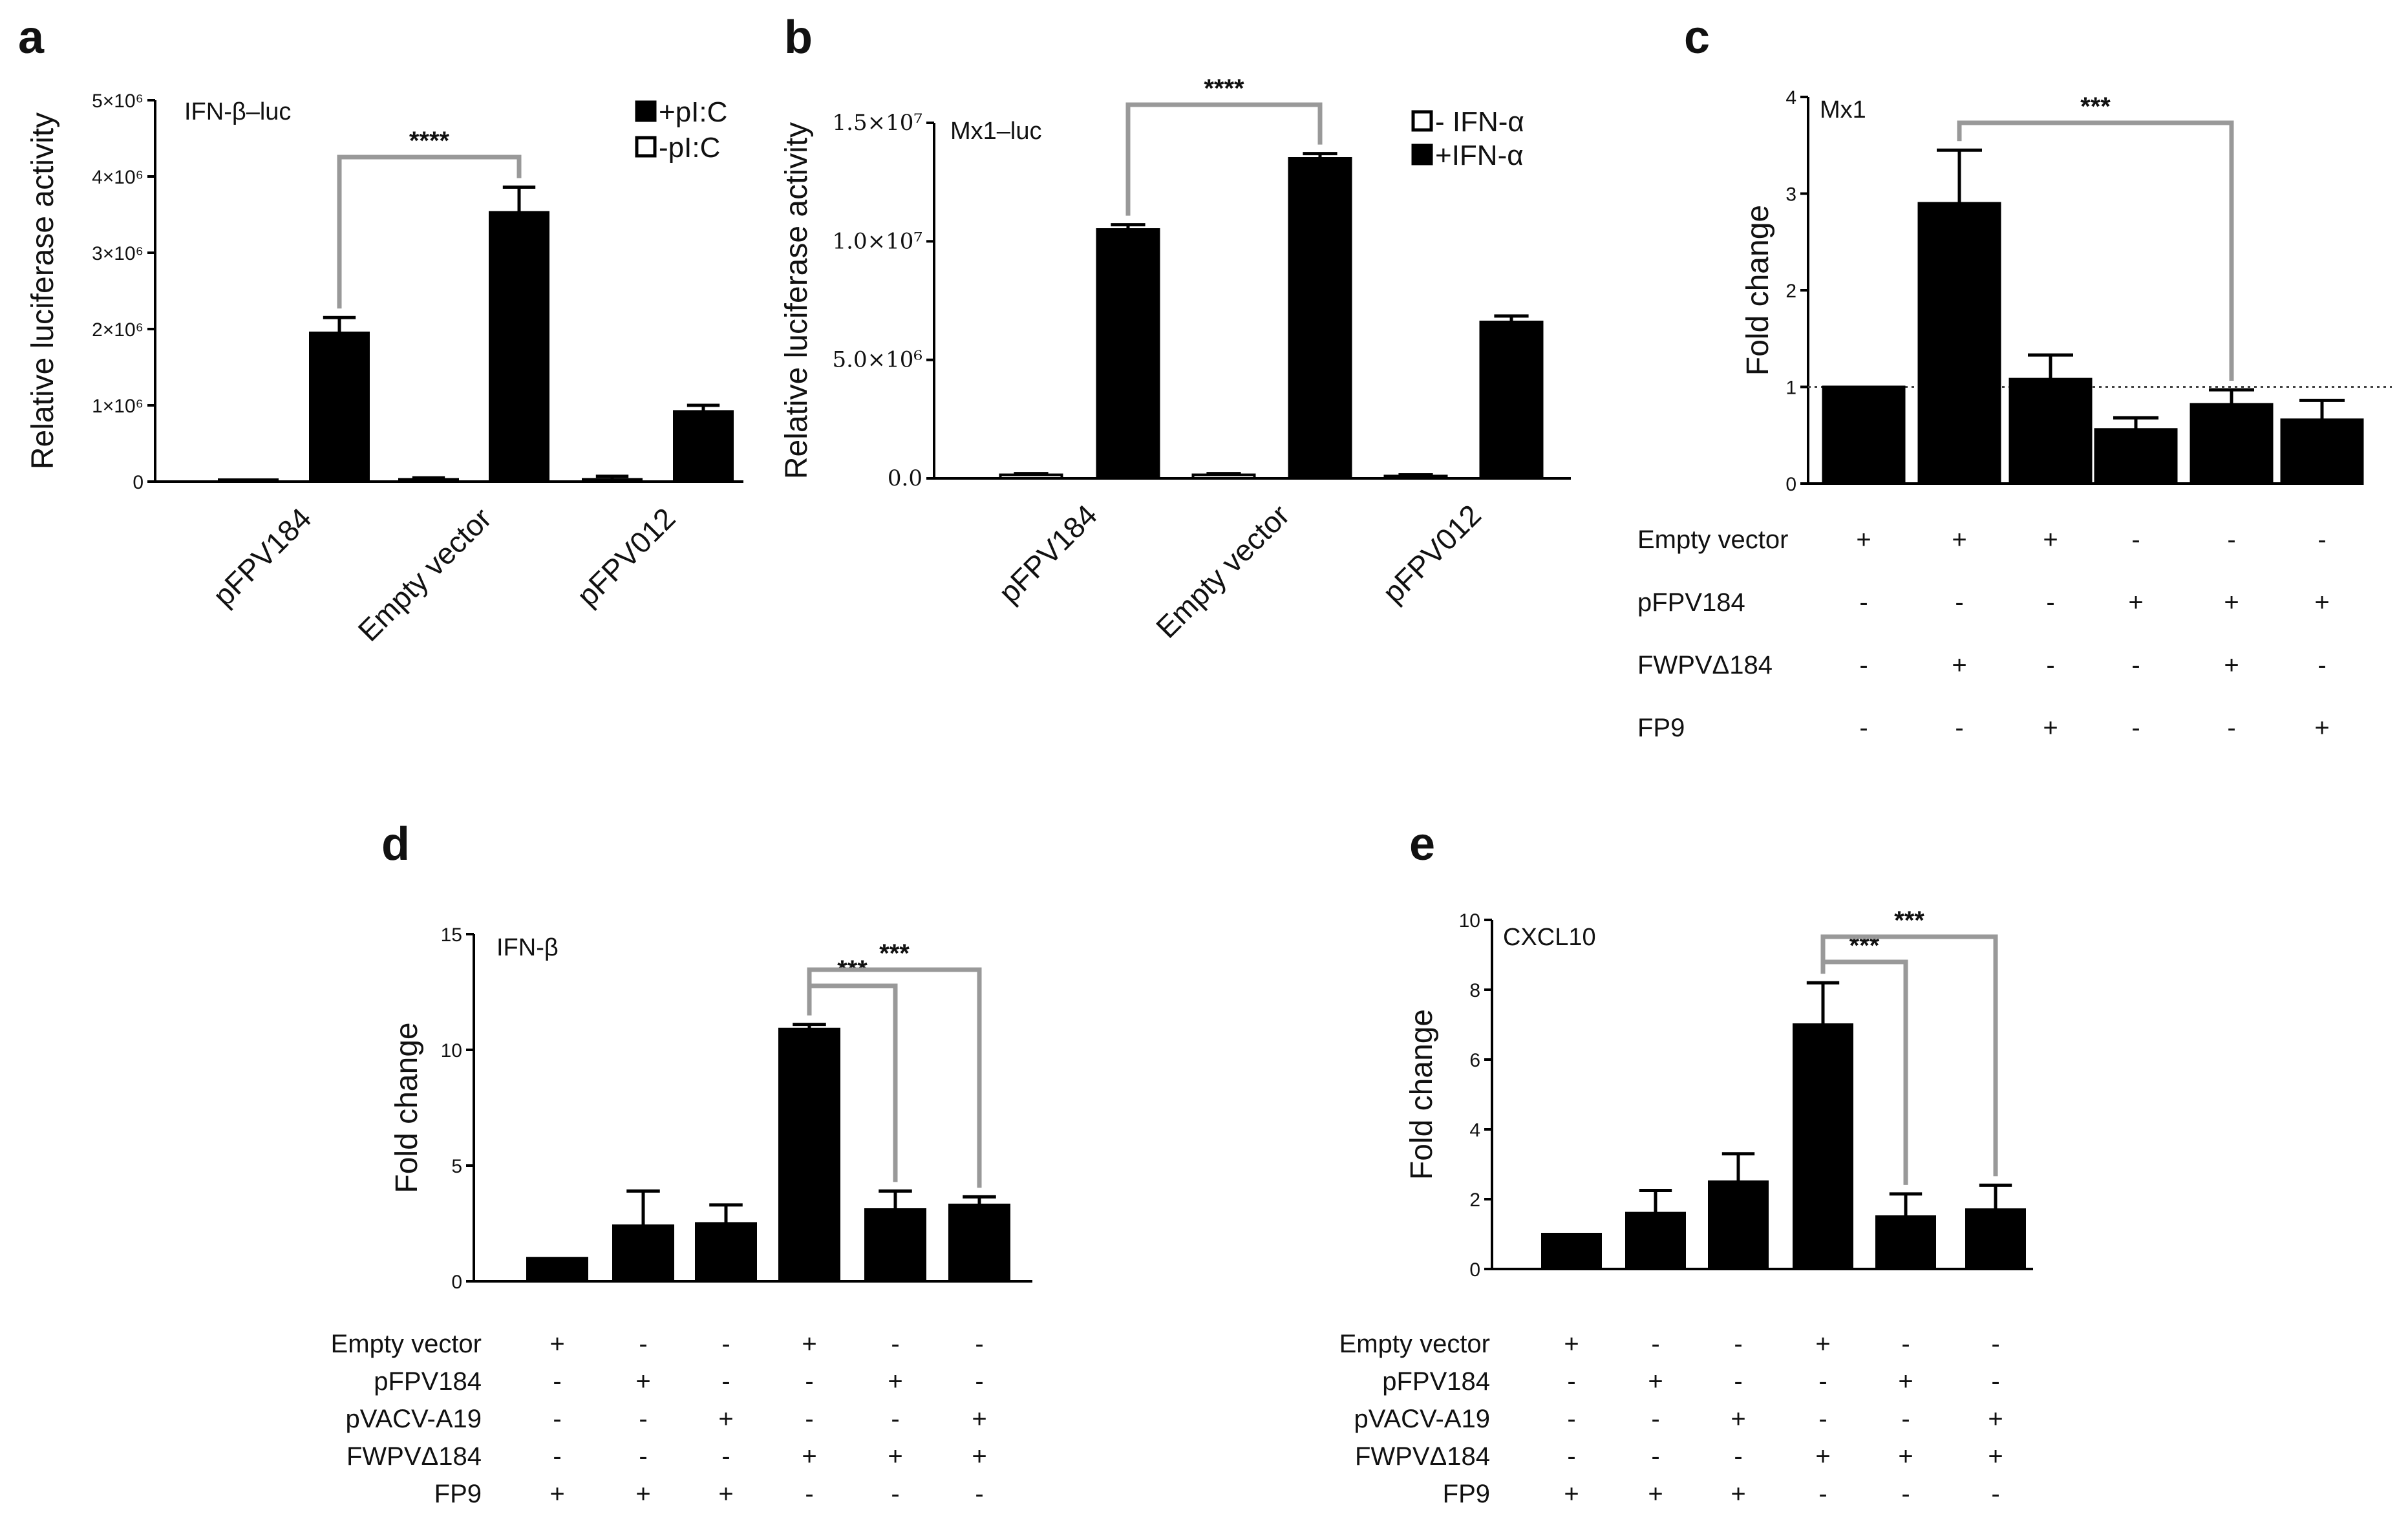 The height and width of the screenshot is (1536, 2408). Describe the element at coordinates (1222, 571) in the screenshot. I see `category-label: Empty vector` at that location.